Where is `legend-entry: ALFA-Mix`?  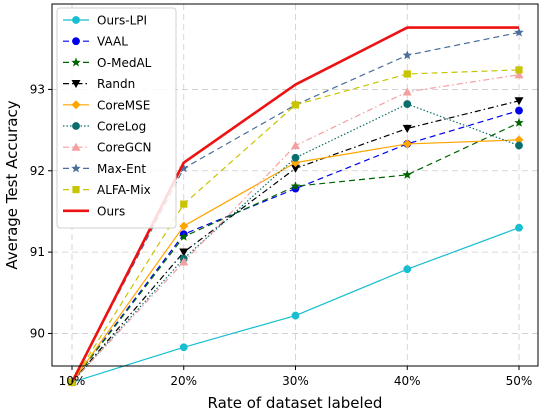 legend-entry: ALFA-Mix is located at coordinates (107, 190).